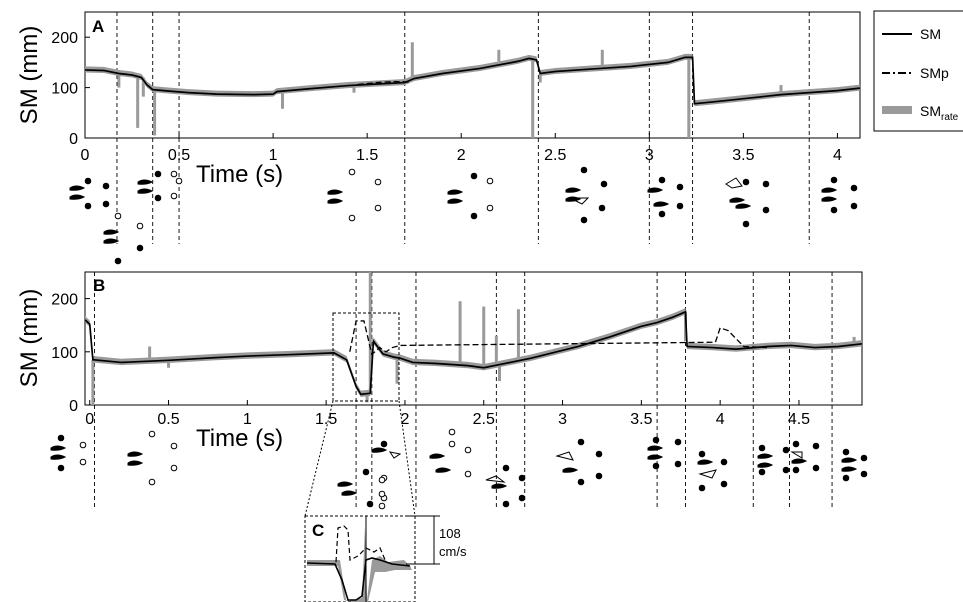  Describe the element at coordinates (918, 71) in the screenshot. I see `legend: SM SMp SMrate` at that location.